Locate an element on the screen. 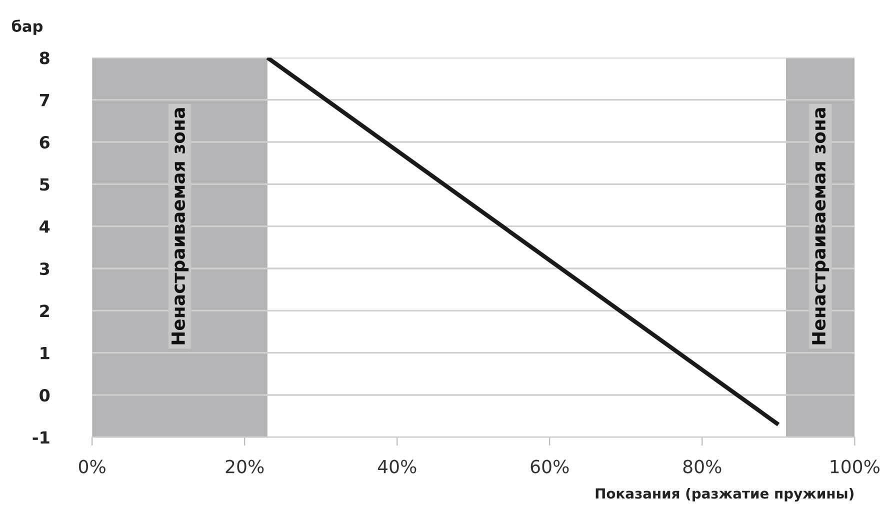 The height and width of the screenshot is (506, 894). y-axis-title: бар is located at coordinates (27, 27).